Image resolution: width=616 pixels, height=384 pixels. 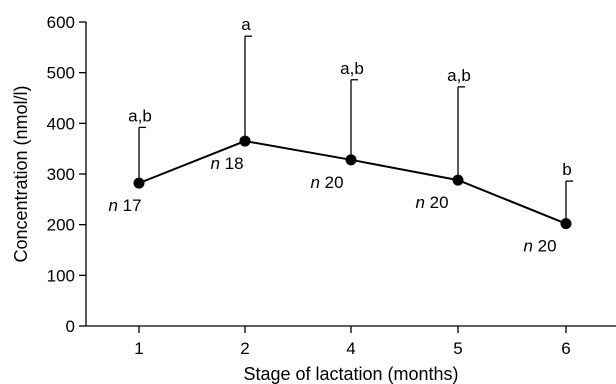 I want to click on y-tick-label-0: 0, so click(x=70, y=326).